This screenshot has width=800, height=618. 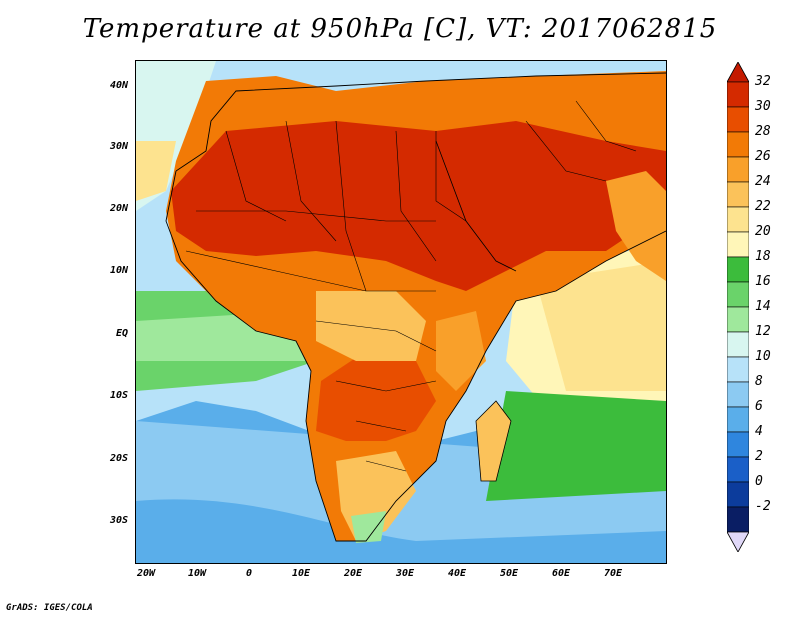 What do you see at coordinates (118, 395) in the screenshot?
I see `lat-label: 10S` at bounding box center [118, 395].